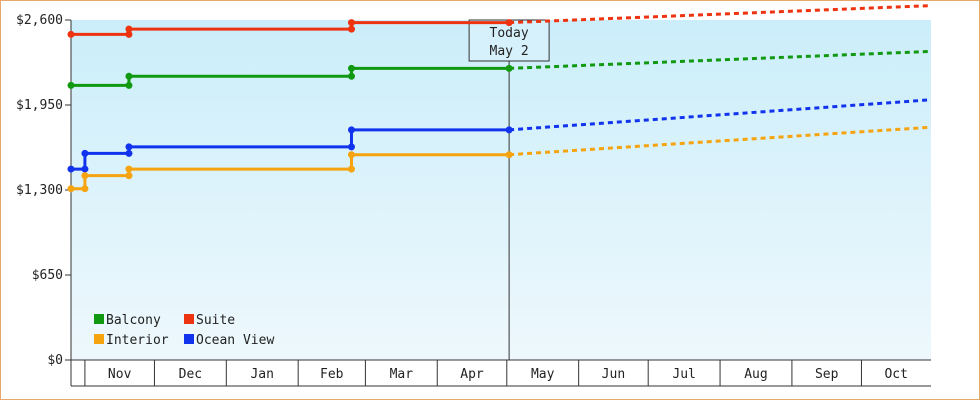 The width and height of the screenshot is (980, 400). What do you see at coordinates (120, 374) in the screenshot?
I see `x-month-label: Nov` at bounding box center [120, 374].